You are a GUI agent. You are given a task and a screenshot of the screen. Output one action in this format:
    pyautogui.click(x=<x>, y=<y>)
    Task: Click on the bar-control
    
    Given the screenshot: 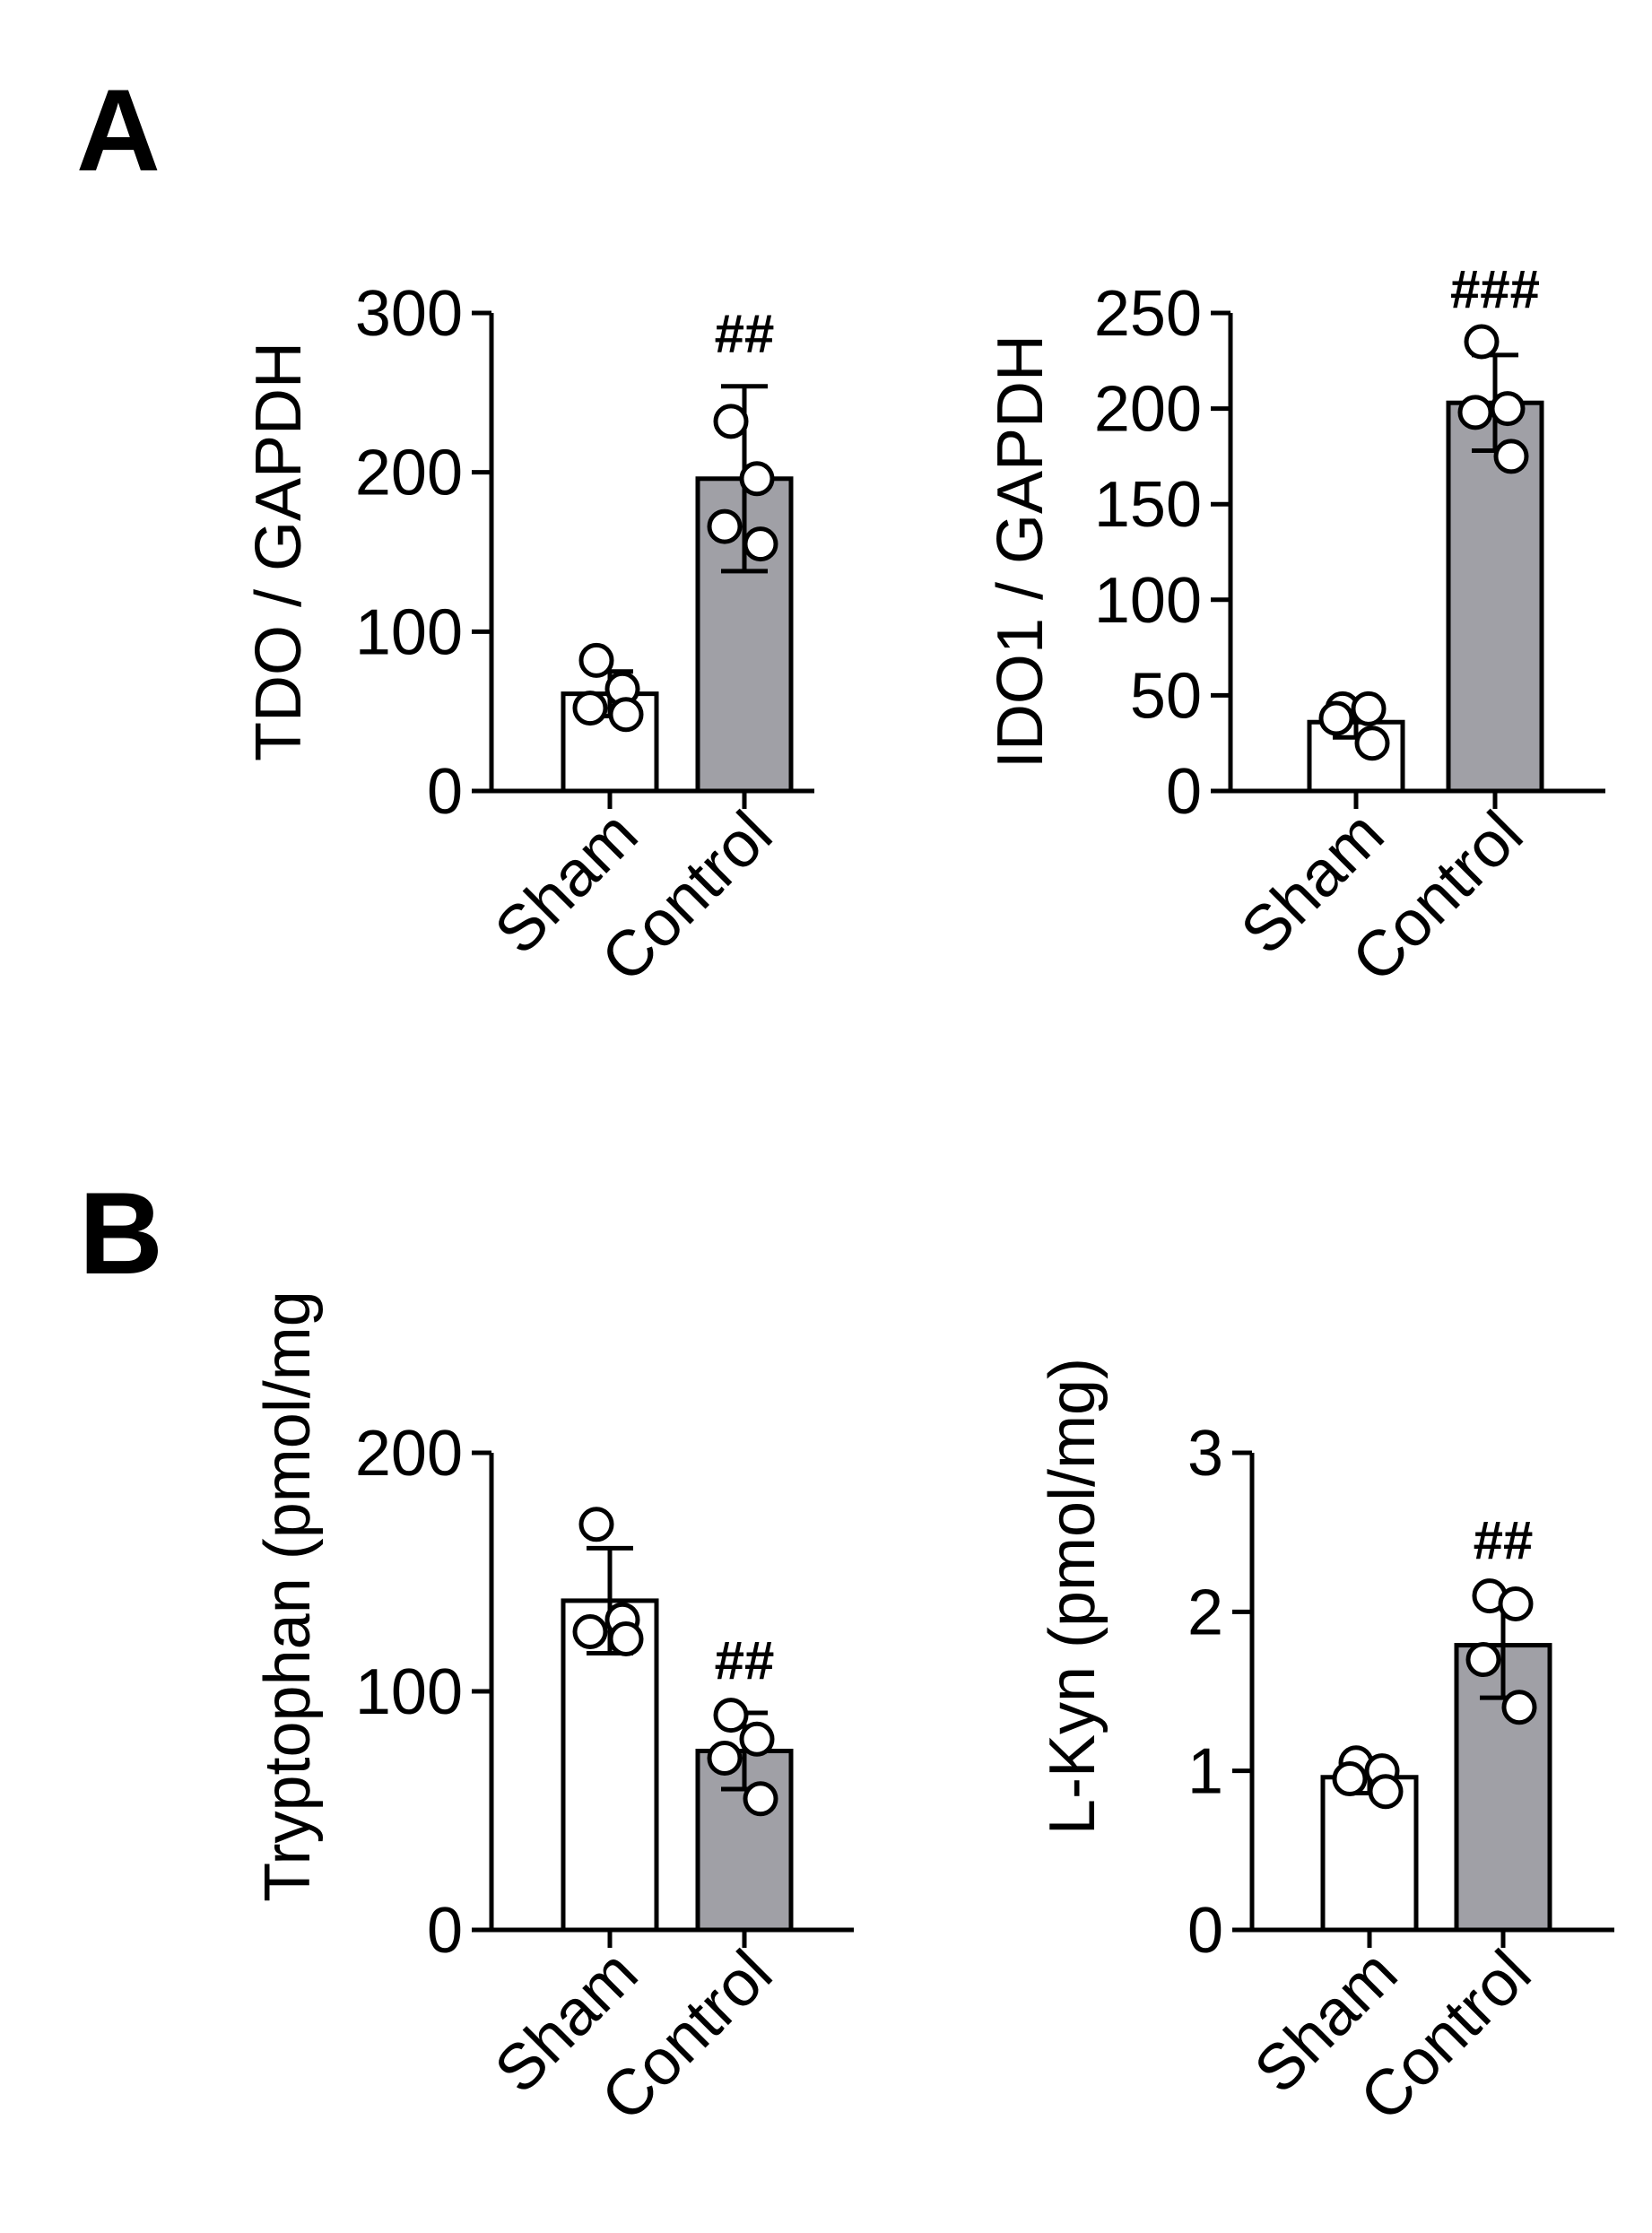 What is the action you would take?
    pyautogui.click(x=1495, y=597)
    